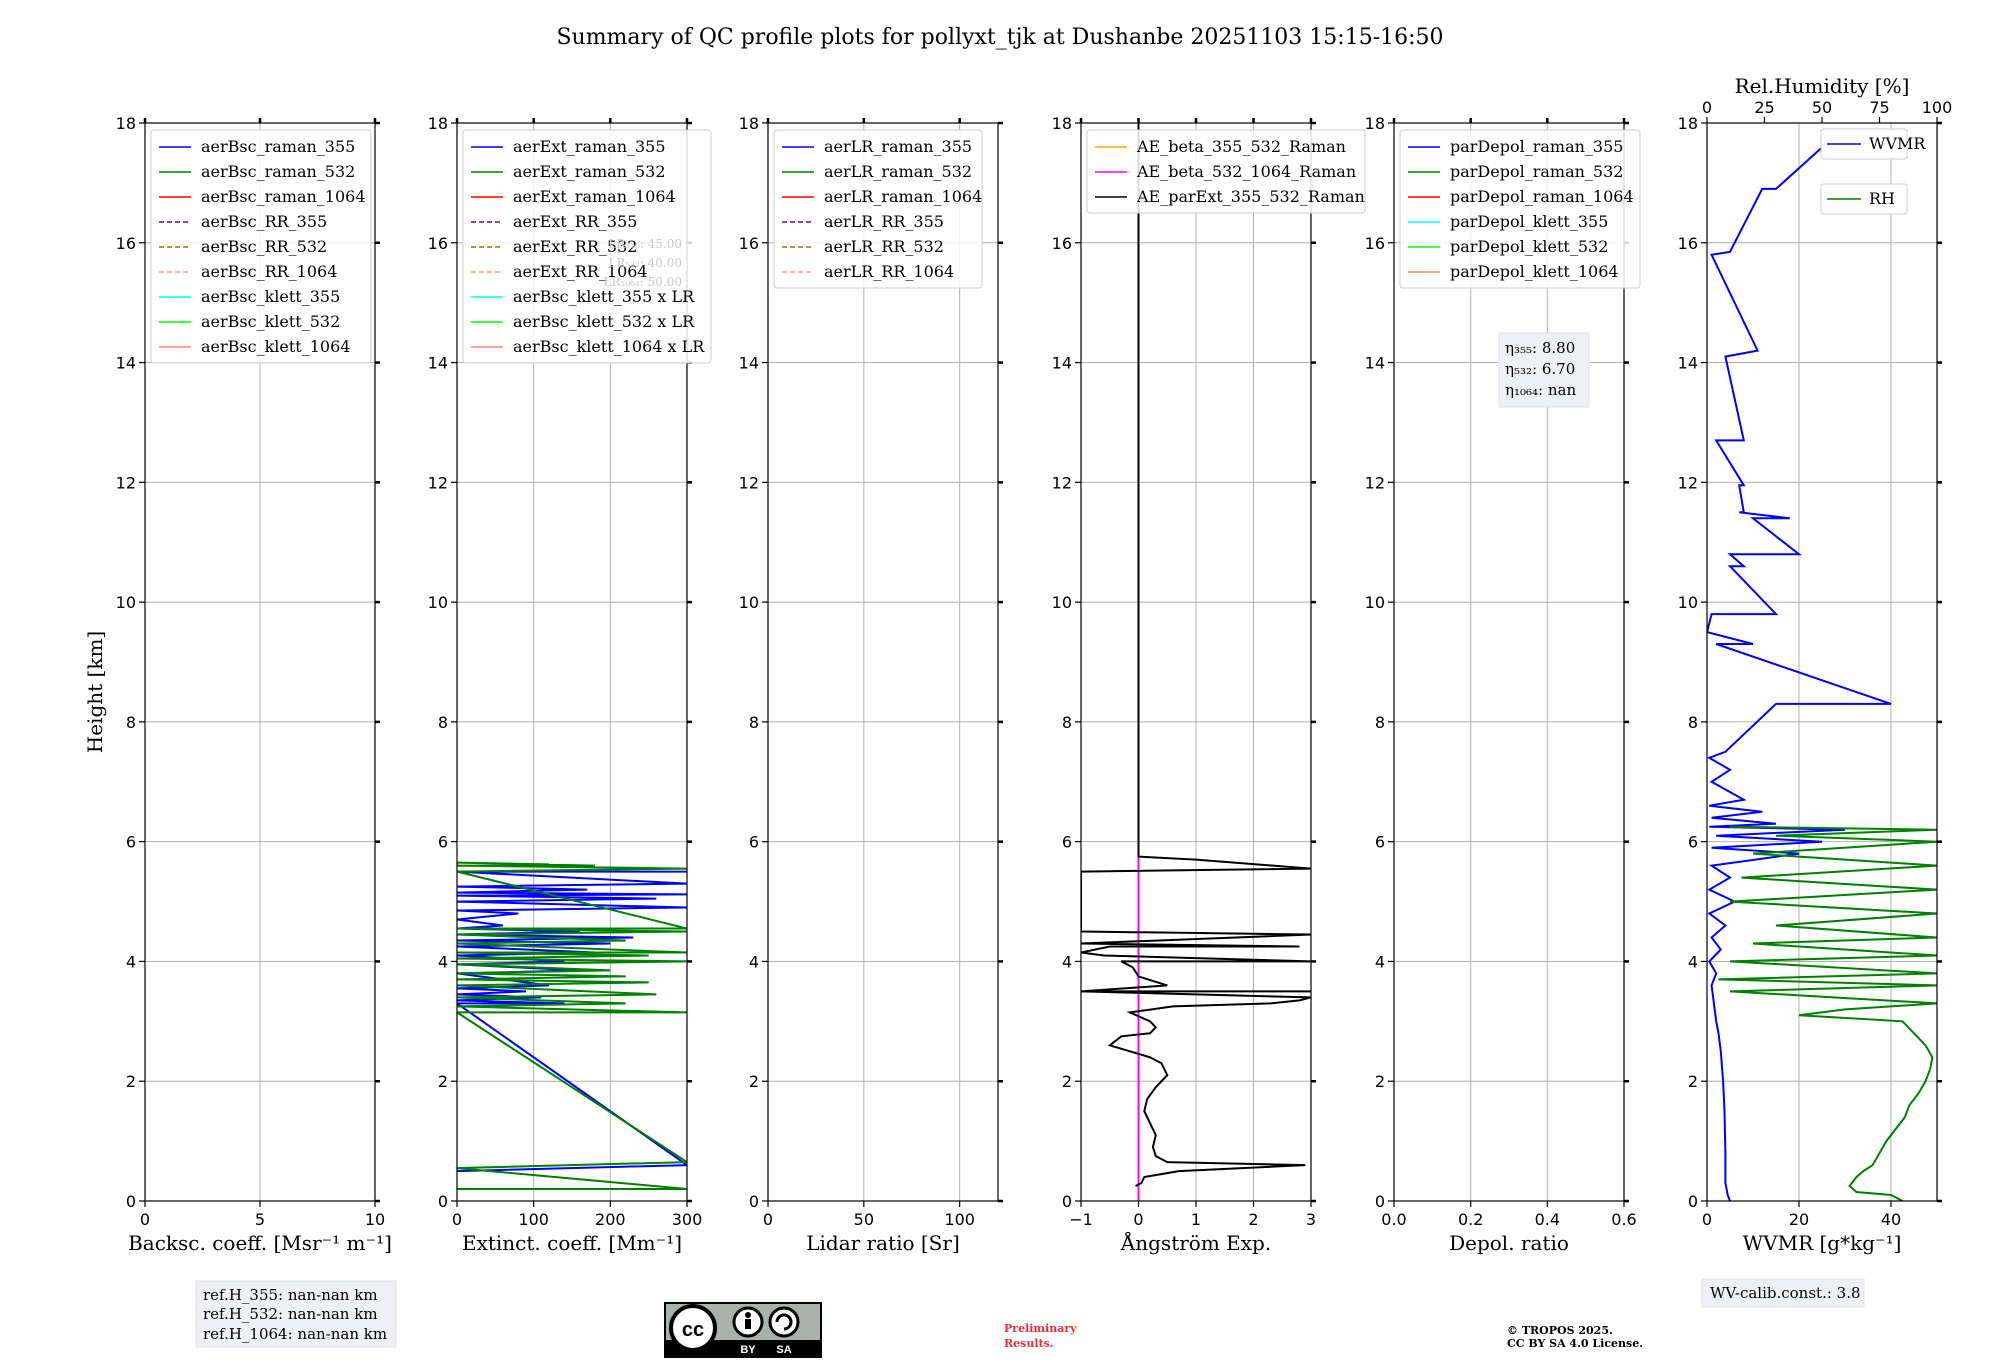  Describe the element at coordinates (604, 321) in the screenshot. I see `legend-label: aerBsc_klett_532 x LR` at that location.